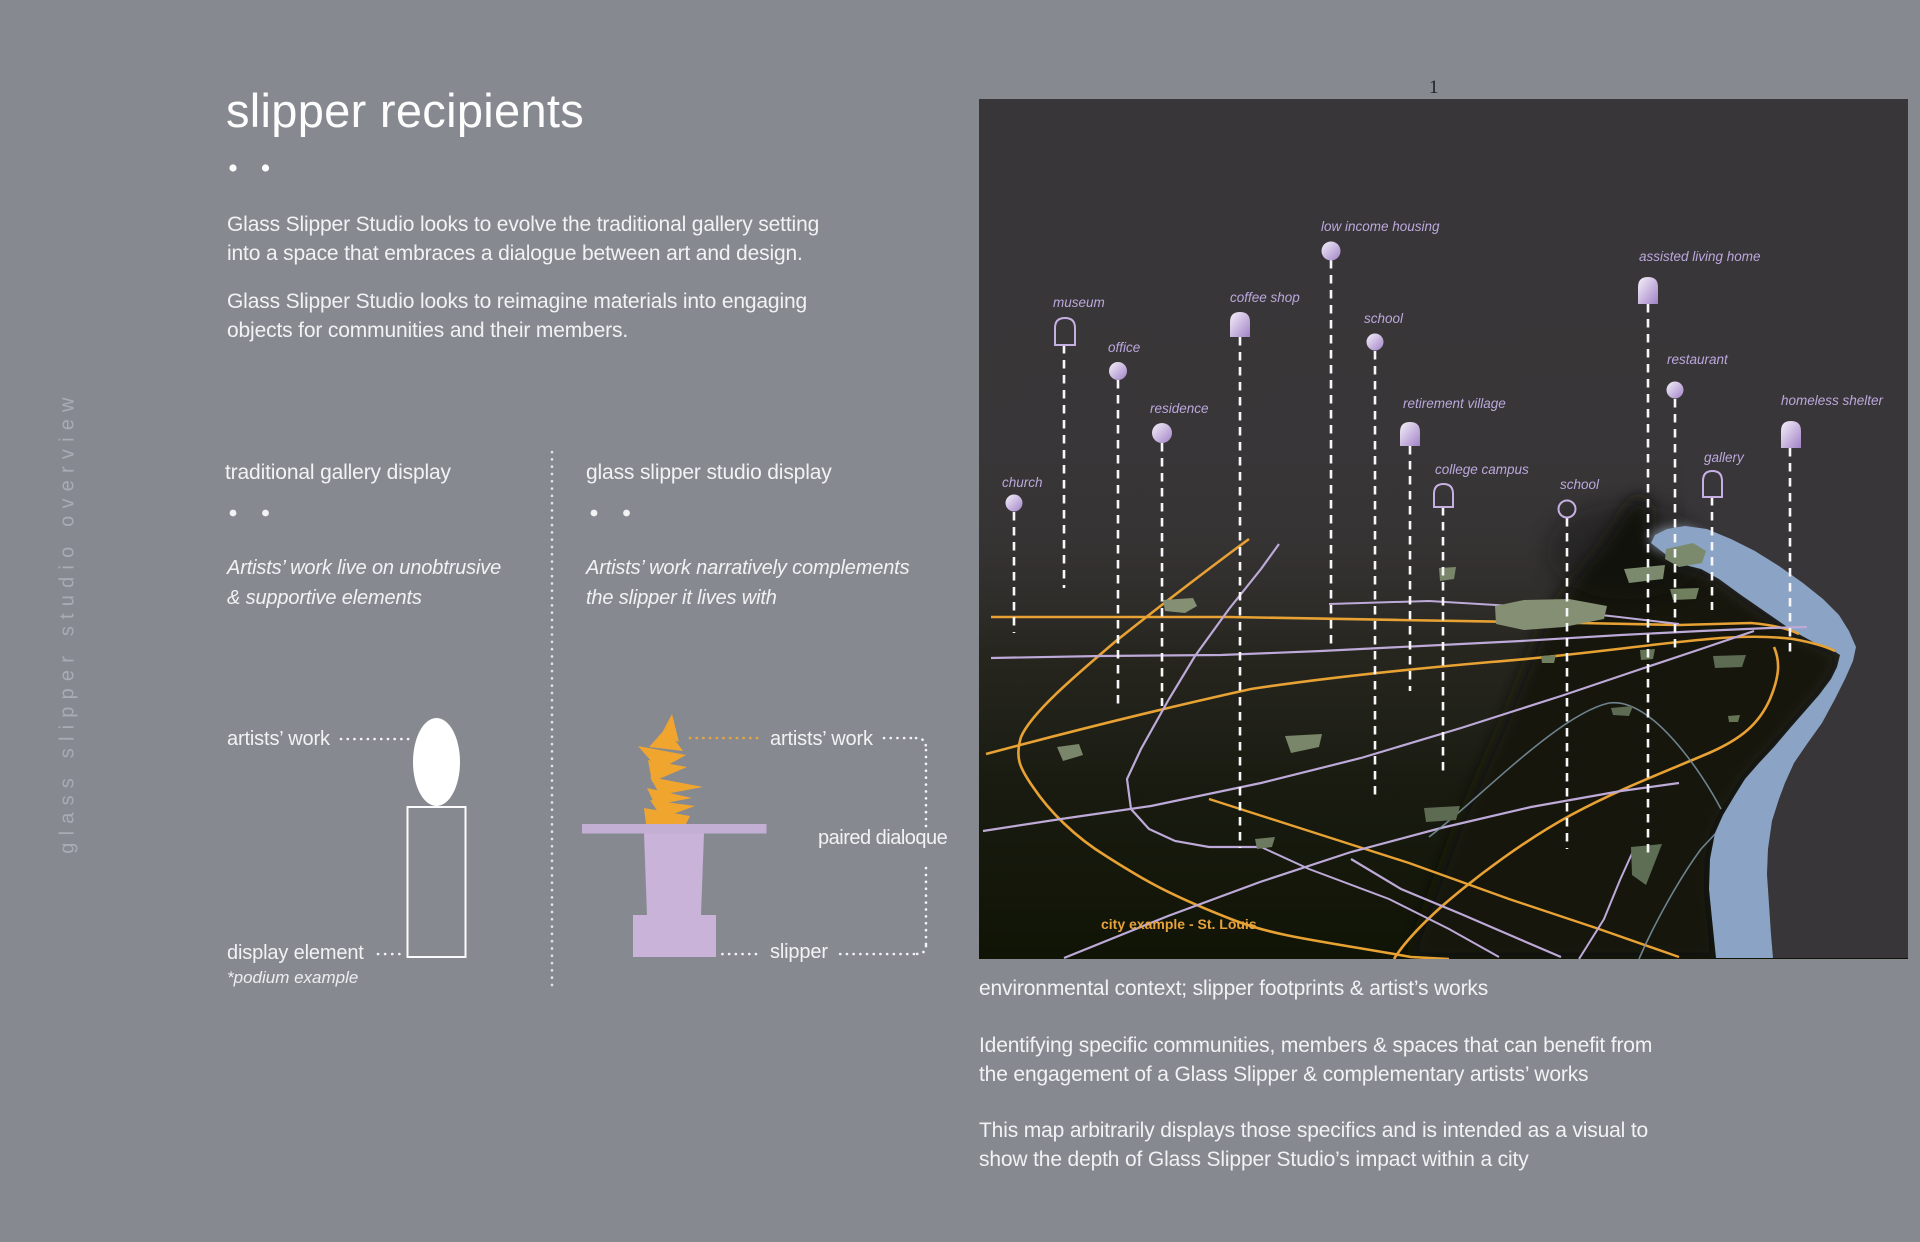 The height and width of the screenshot is (1242, 1920). Describe the element at coordinates (1724, 457) in the screenshot. I see `svg-text: gallery` at that location.